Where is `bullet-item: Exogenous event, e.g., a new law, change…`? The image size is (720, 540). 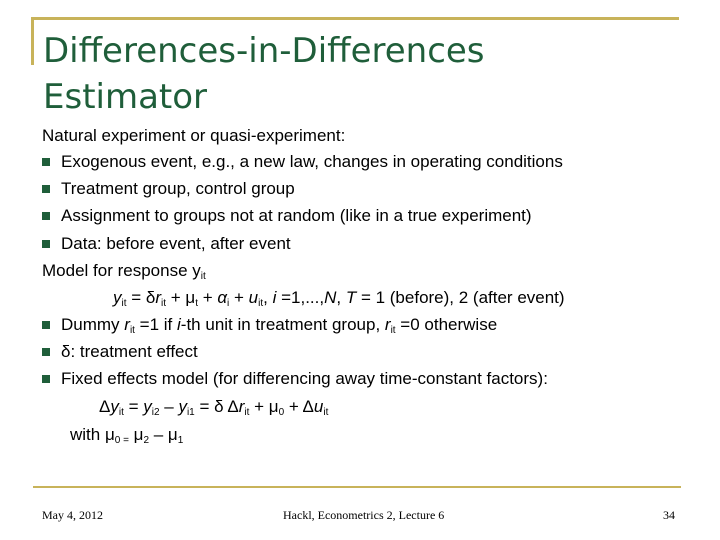 bullet-item: Exogenous event, e.g., a new law, change… is located at coordinates (302, 162).